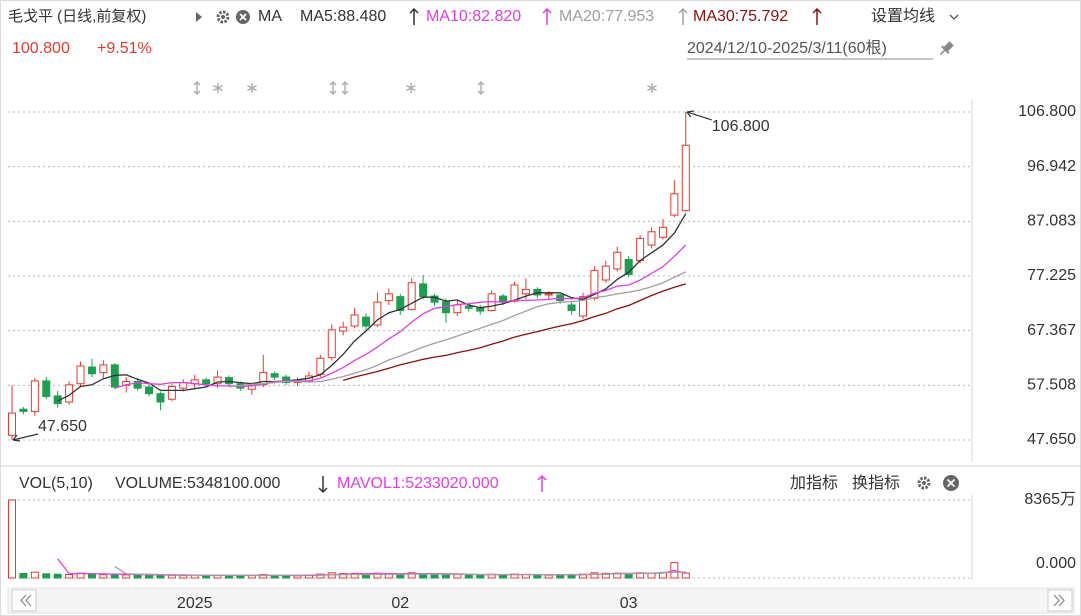 The height and width of the screenshot is (616, 1081). I want to click on legend-entry: MA30:75.792, so click(740, 16).